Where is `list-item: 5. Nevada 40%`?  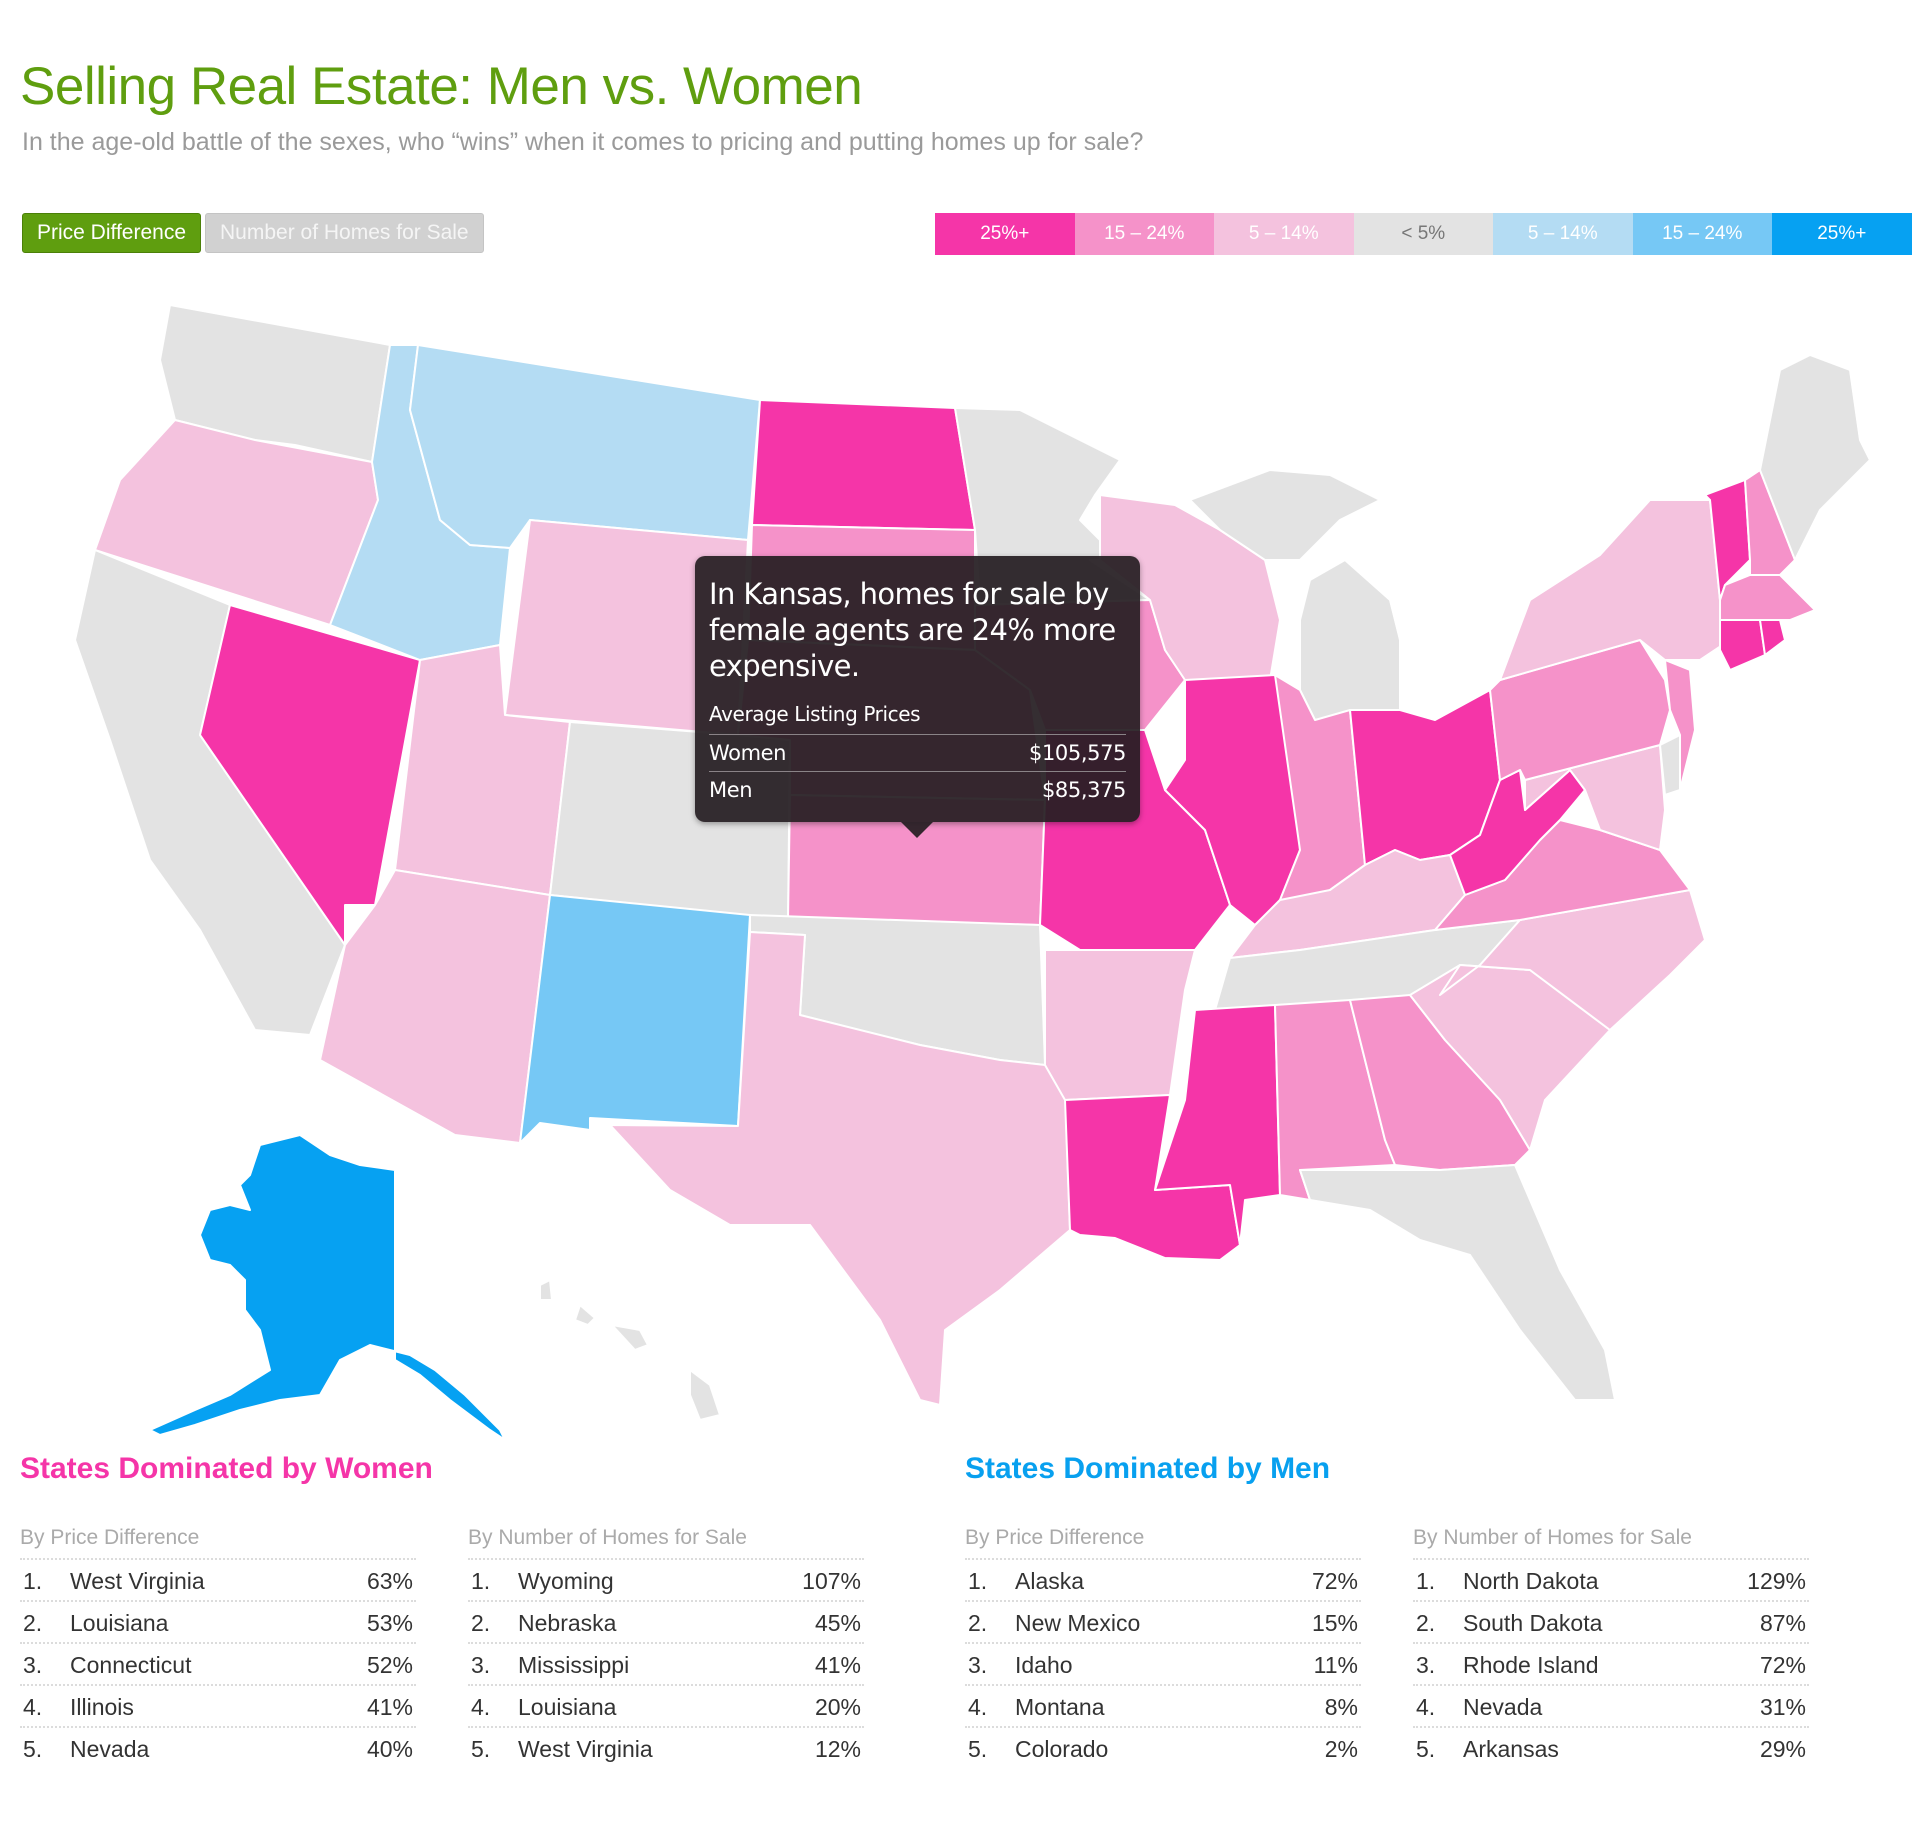
list-item: 5. Nevada 40% is located at coordinates (218, 1749).